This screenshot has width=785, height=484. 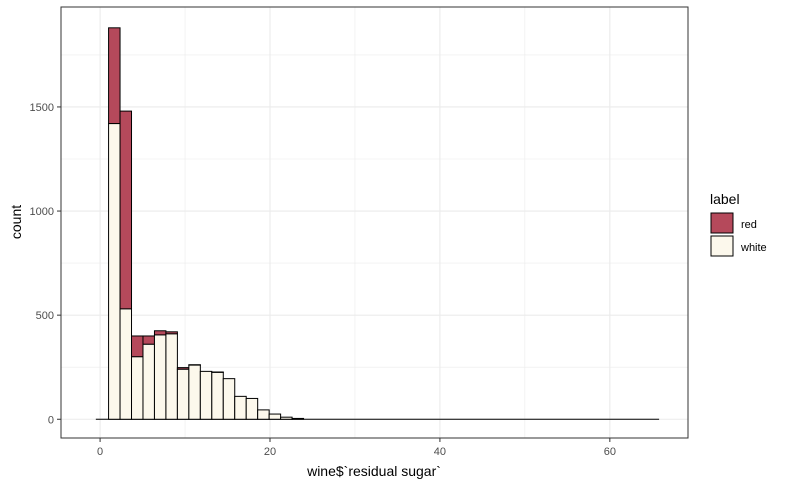 I want to click on x-tick-label: 0, so click(x=100, y=452).